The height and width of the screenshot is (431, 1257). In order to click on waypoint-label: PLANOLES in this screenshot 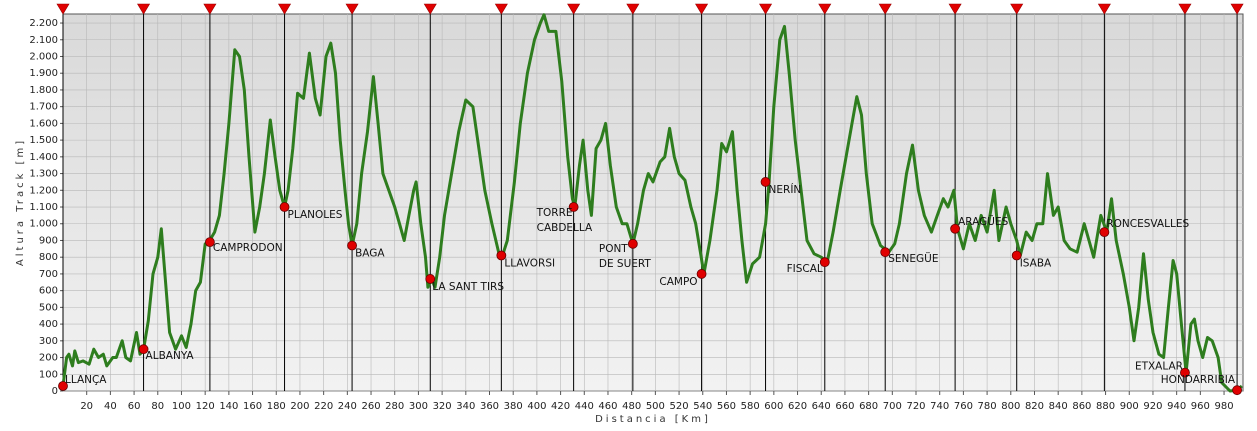, I will do `click(315, 215)`.